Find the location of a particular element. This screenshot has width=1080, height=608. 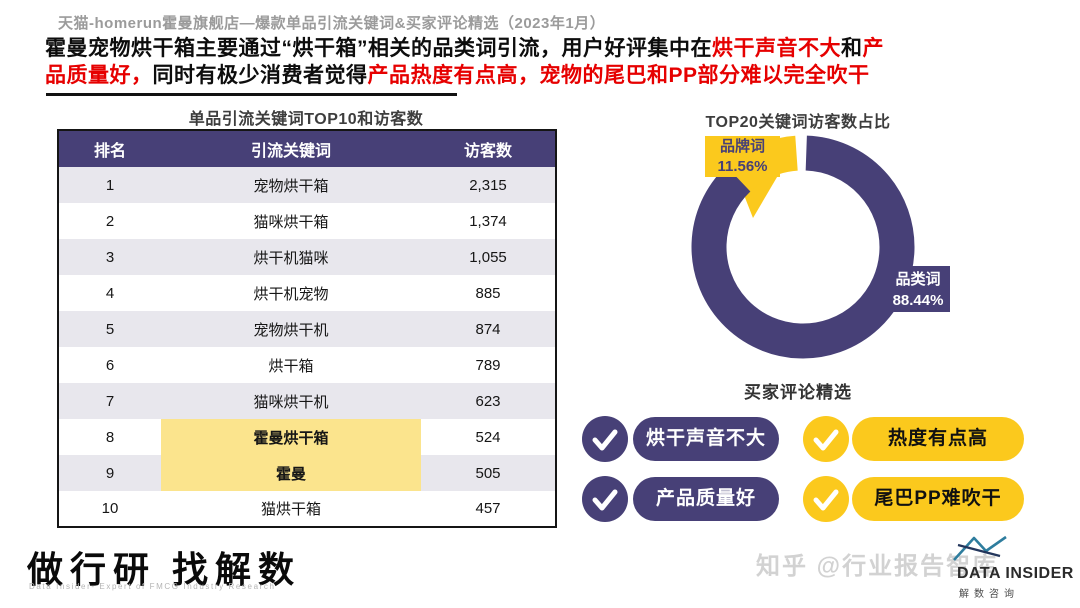

table-row: 6 烘干箱 789 is located at coordinates (307, 365).